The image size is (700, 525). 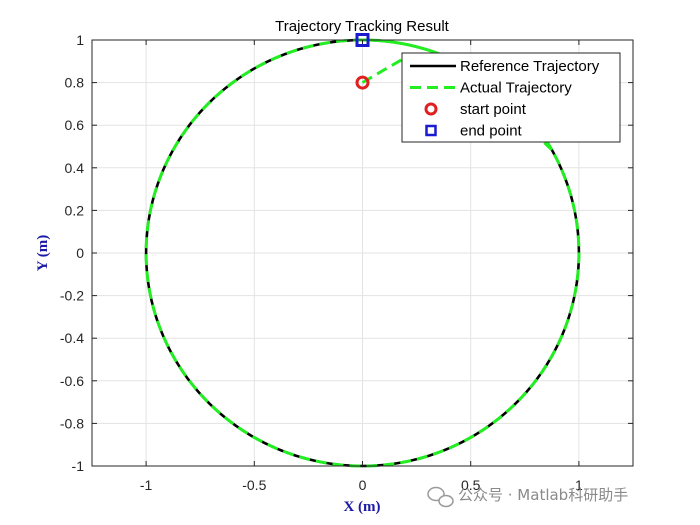 What do you see at coordinates (361, 507) in the screenshot?
I see `x-axis-label: X (m)` at bounding box center [361, 507].